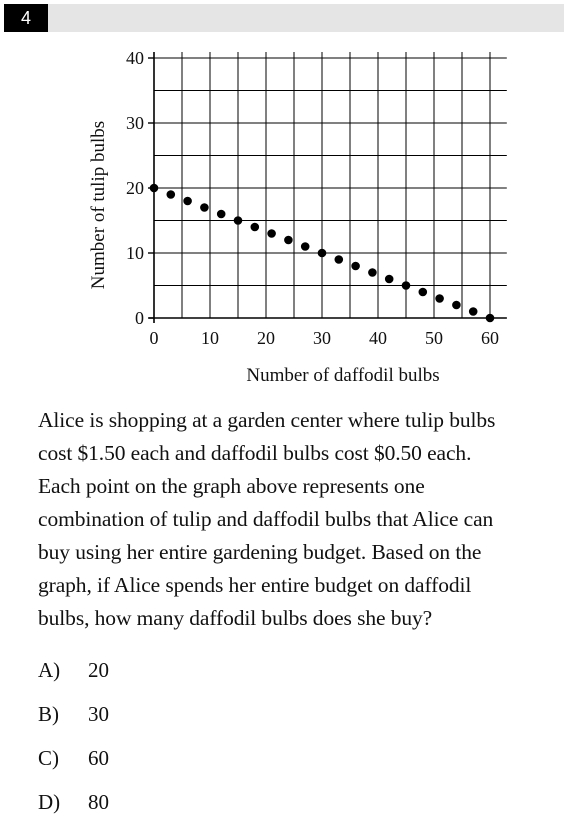 The image size is (568, 824). I want to click on x-tick-labels: 0 10 20 30 40 50 60, so click(325, 338).